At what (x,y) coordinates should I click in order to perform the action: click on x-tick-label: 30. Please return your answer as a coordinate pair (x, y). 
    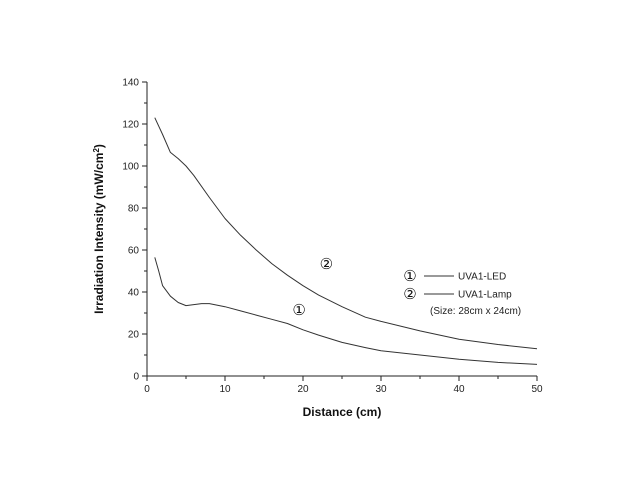
    Looking at the image, I should click on (381, 389).